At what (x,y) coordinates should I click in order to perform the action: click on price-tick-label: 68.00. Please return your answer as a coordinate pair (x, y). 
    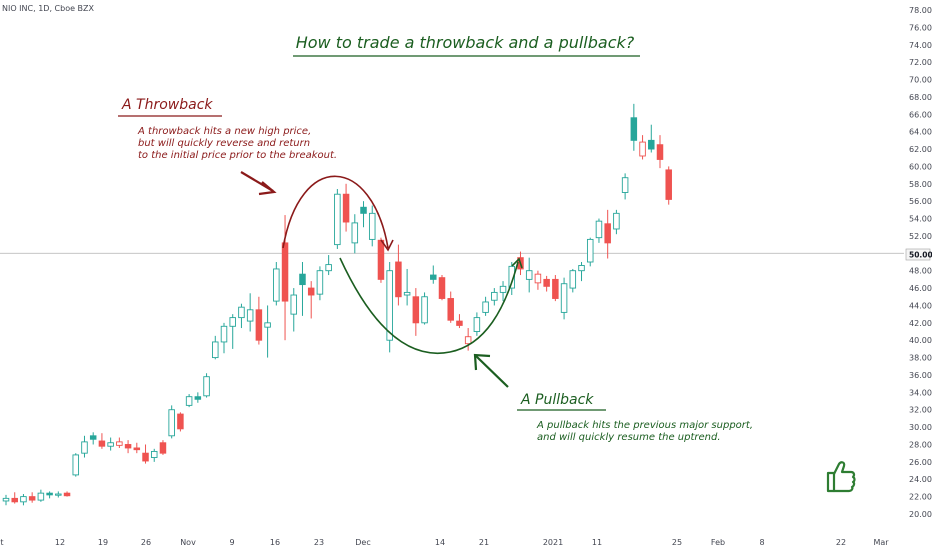
    Looking at the image, I should click on (920, 97).